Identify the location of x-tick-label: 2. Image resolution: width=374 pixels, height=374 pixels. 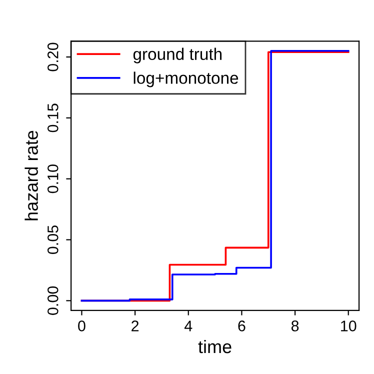
(135, 326).